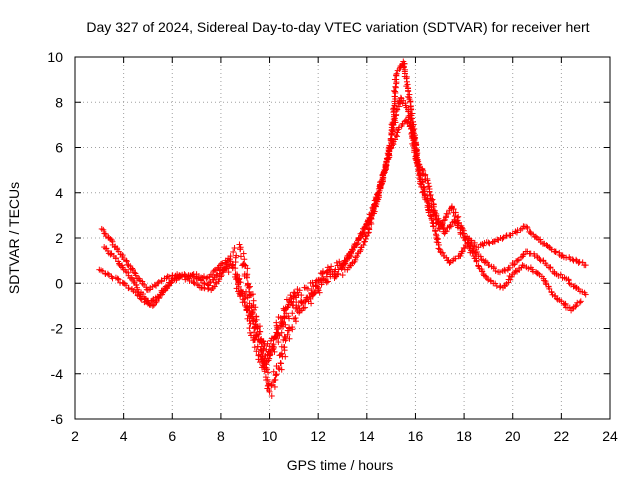 The image size is (640, 480). What do you see at coordinates (59, 148) in the screenshot?
I see `y-tick-label: 6` at bounding box center [59, 148].